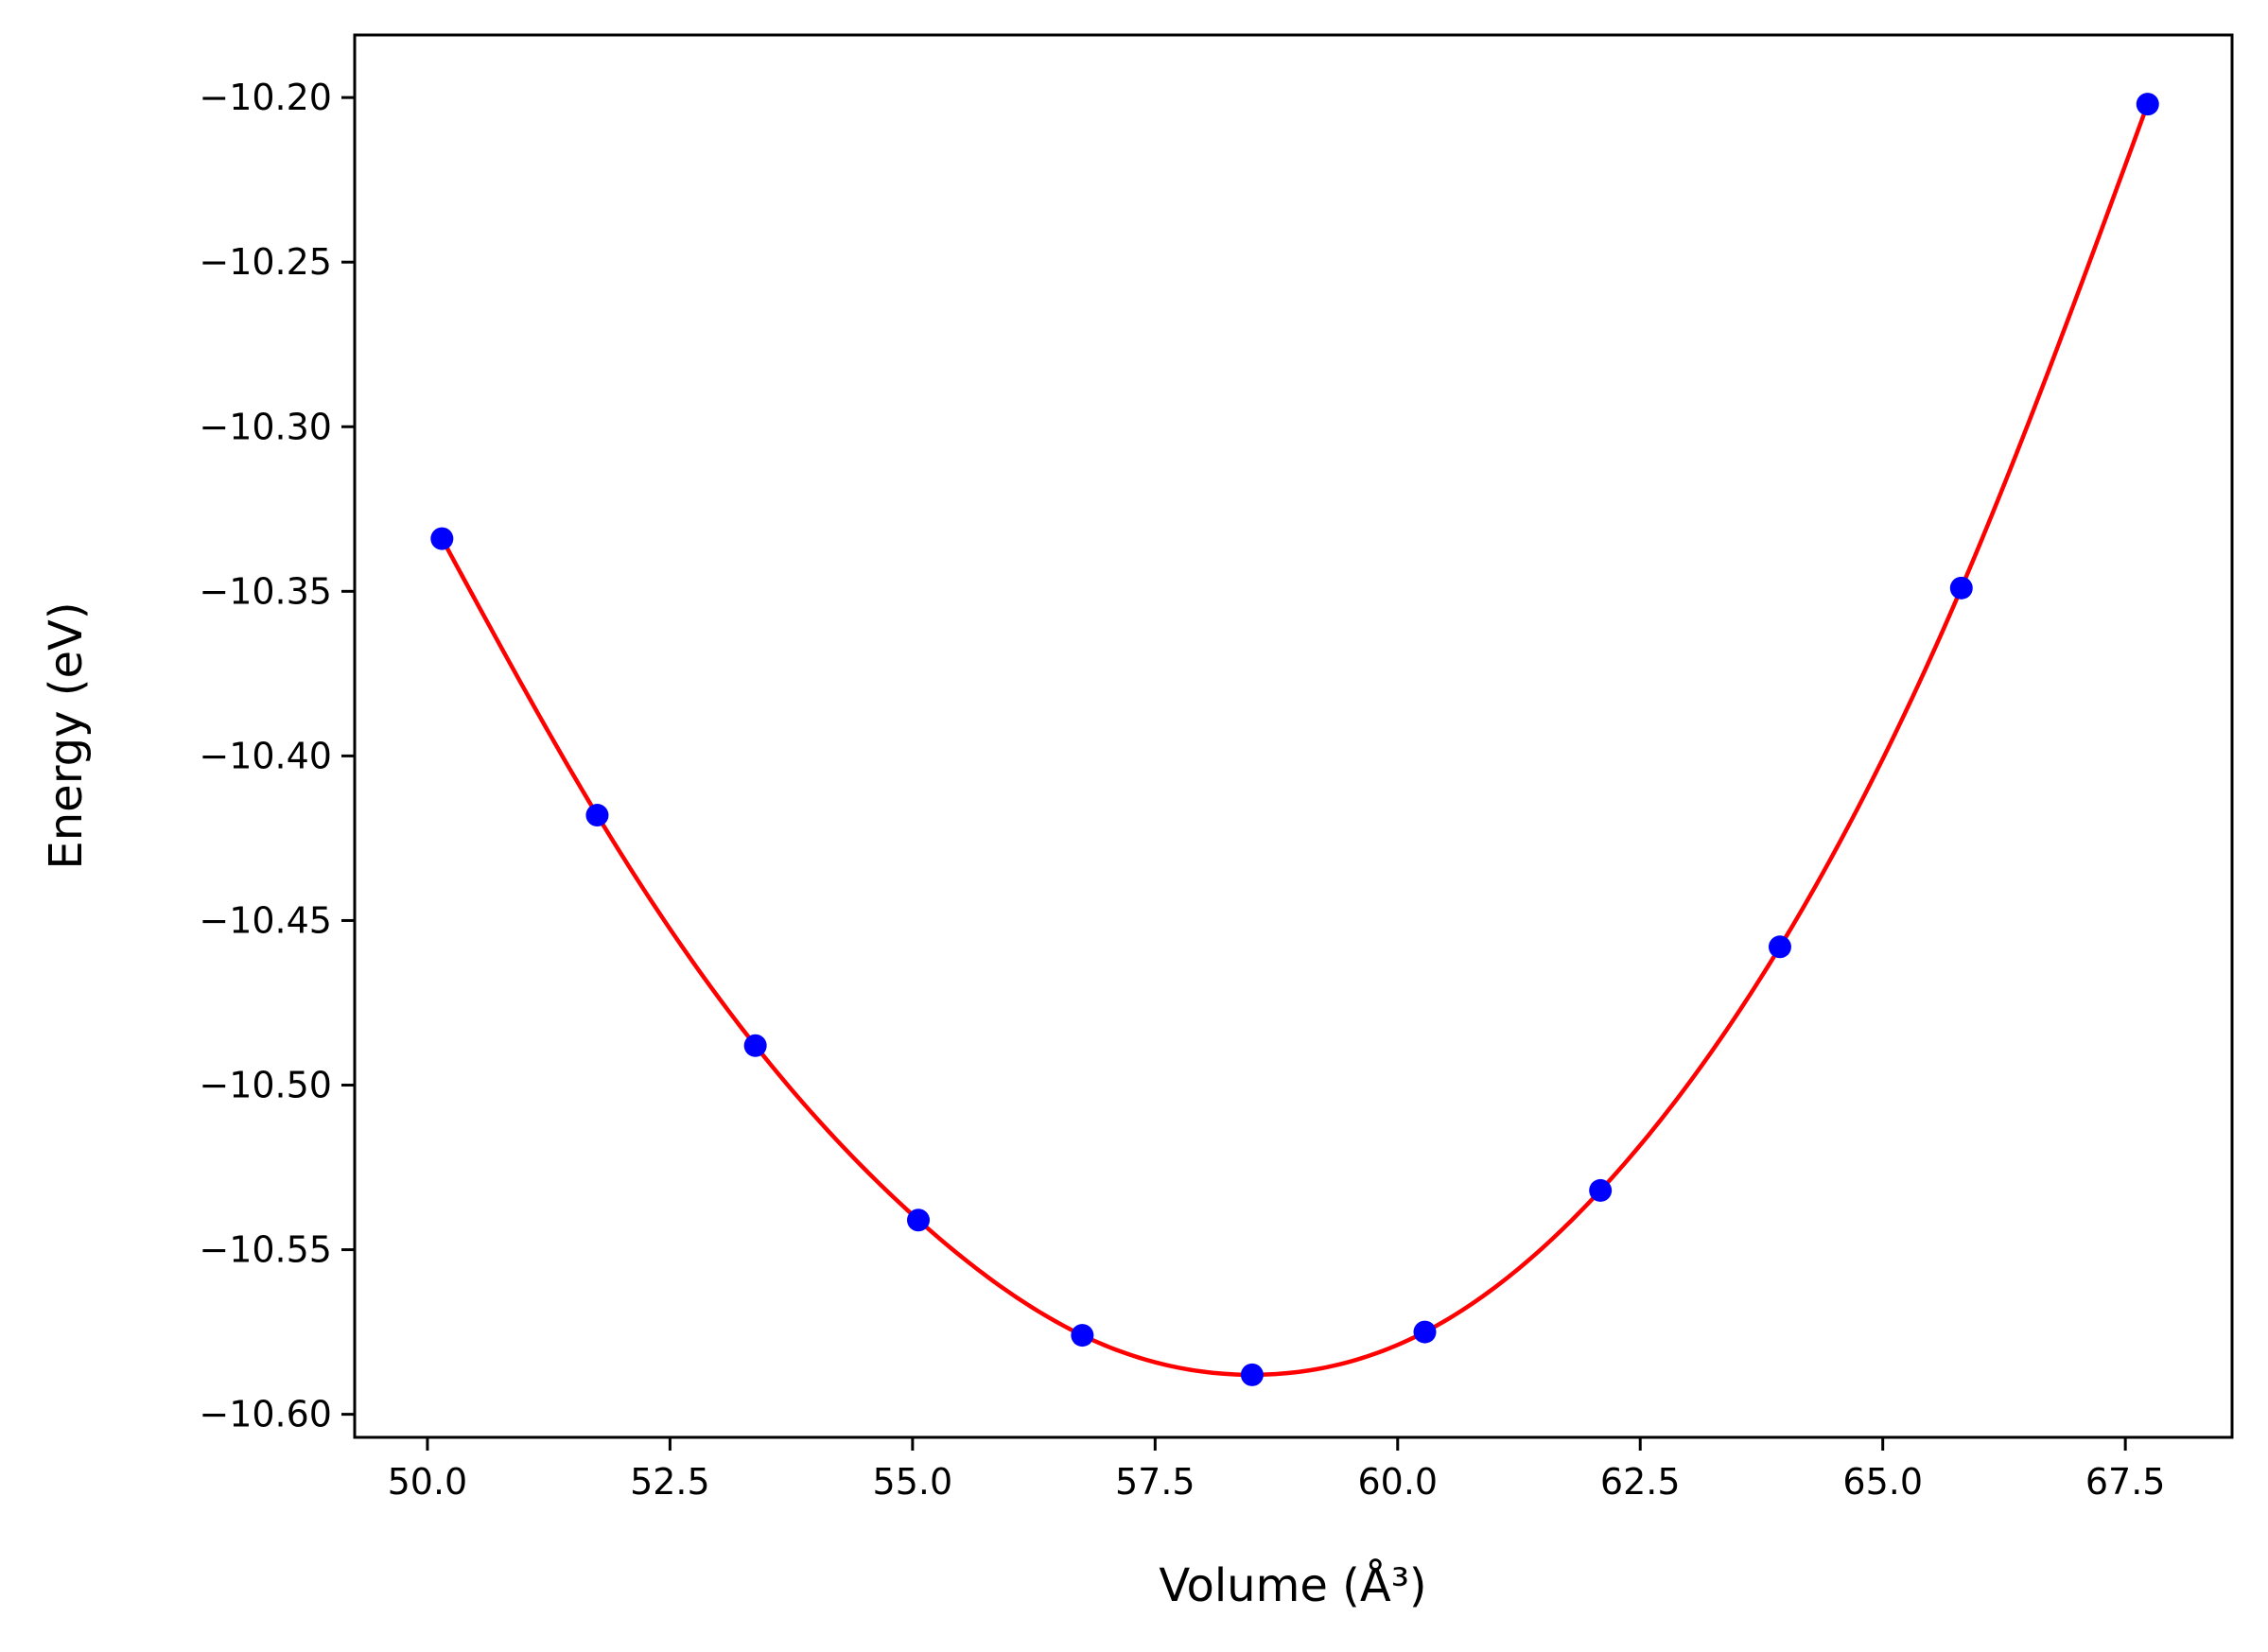  Describe the element at coordinates (1292, 1585) in the screenshot. I see `x-axis-label: Volume (Å³)` at that location.